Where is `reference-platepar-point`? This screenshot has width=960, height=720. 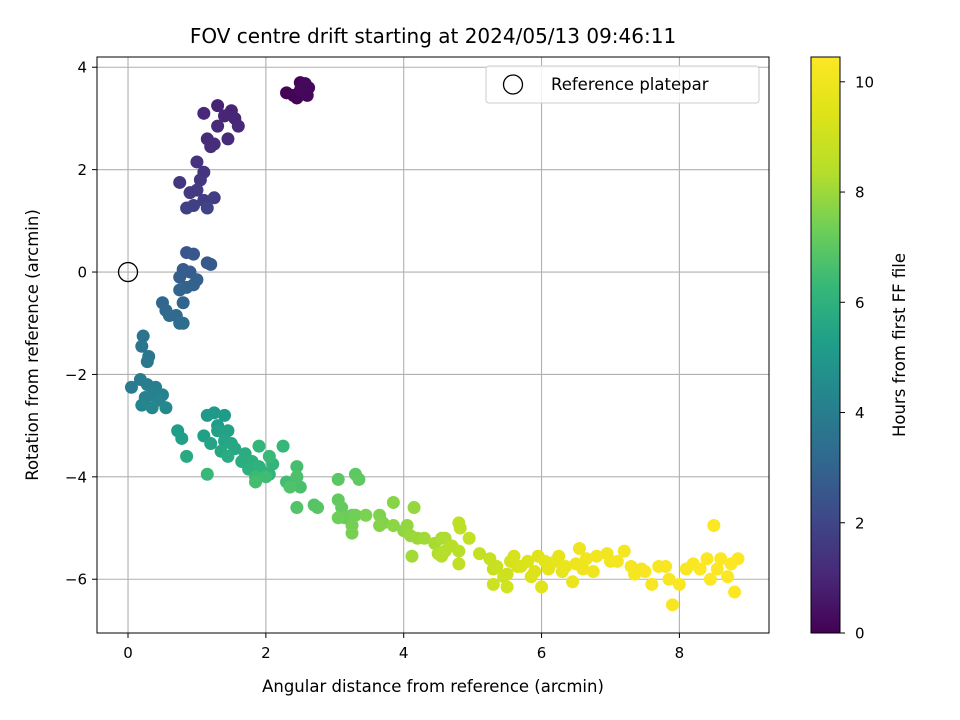 reference-platepar-point is located at coordinates (128, 272).